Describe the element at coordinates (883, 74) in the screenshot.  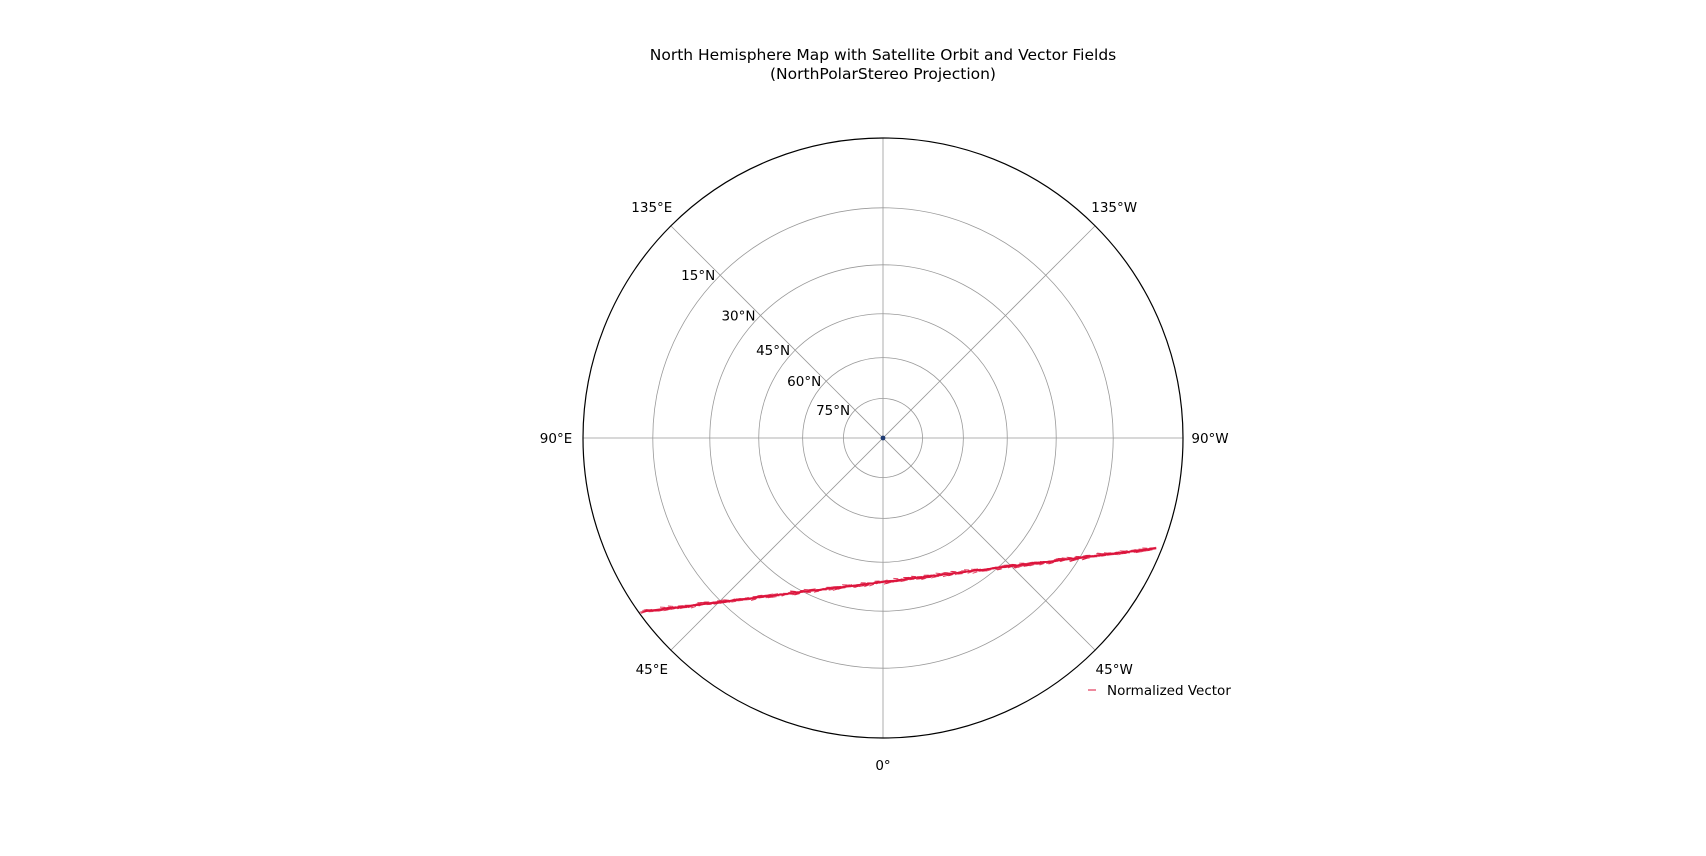
I see `title-line-2: (NorthPolarStereo Projection)` at that location.